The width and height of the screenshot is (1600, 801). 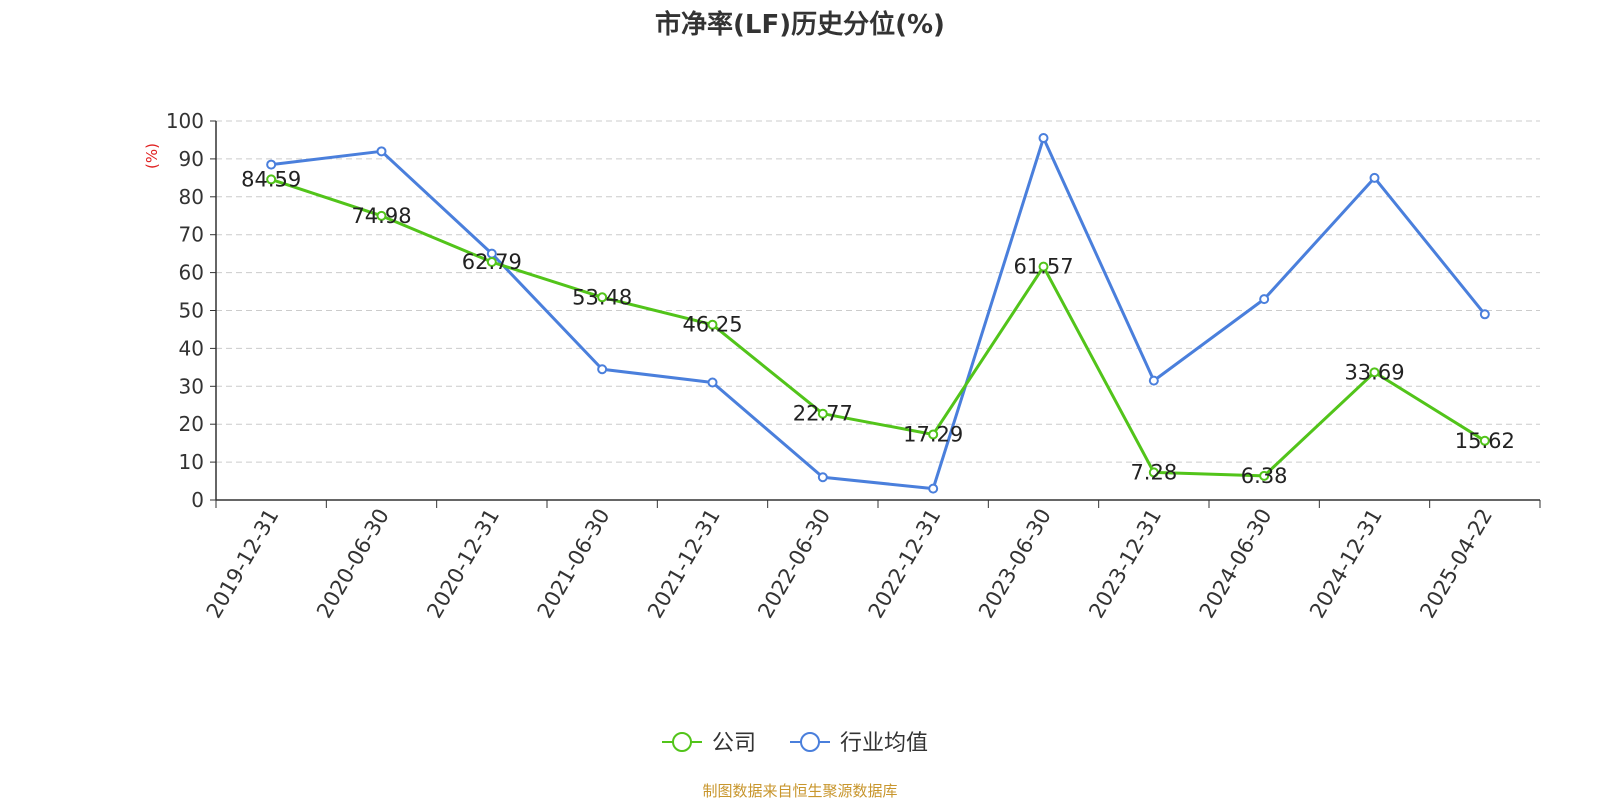 I want to click on data-label: 17.29, so click(x=933, y=434).